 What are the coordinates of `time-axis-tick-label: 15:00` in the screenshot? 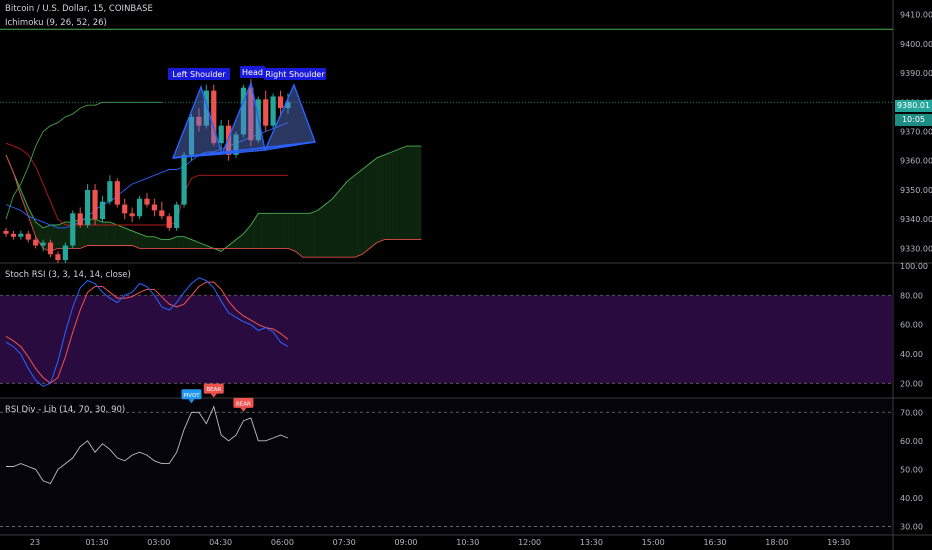 It's located at (653, 542).